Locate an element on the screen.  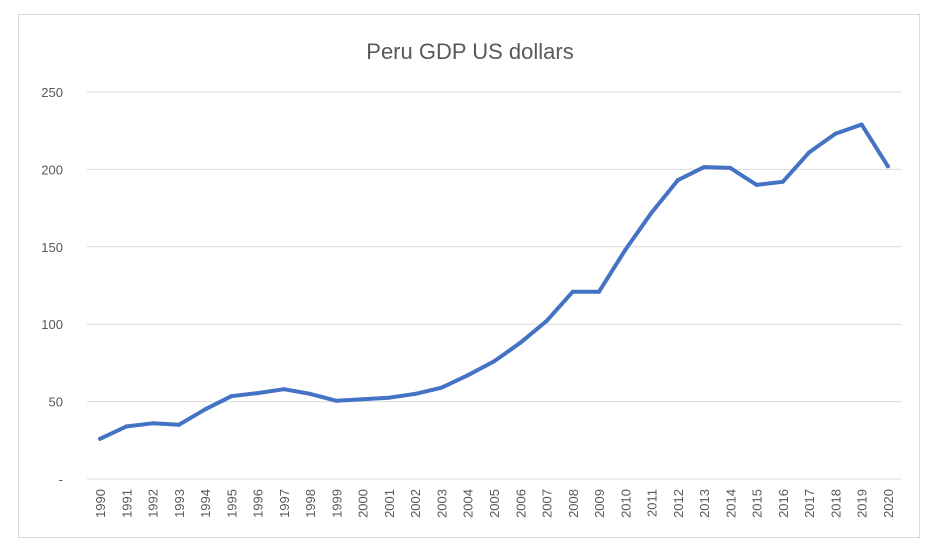
x-tick-label: 2009 is located at coordinates (599, 503).